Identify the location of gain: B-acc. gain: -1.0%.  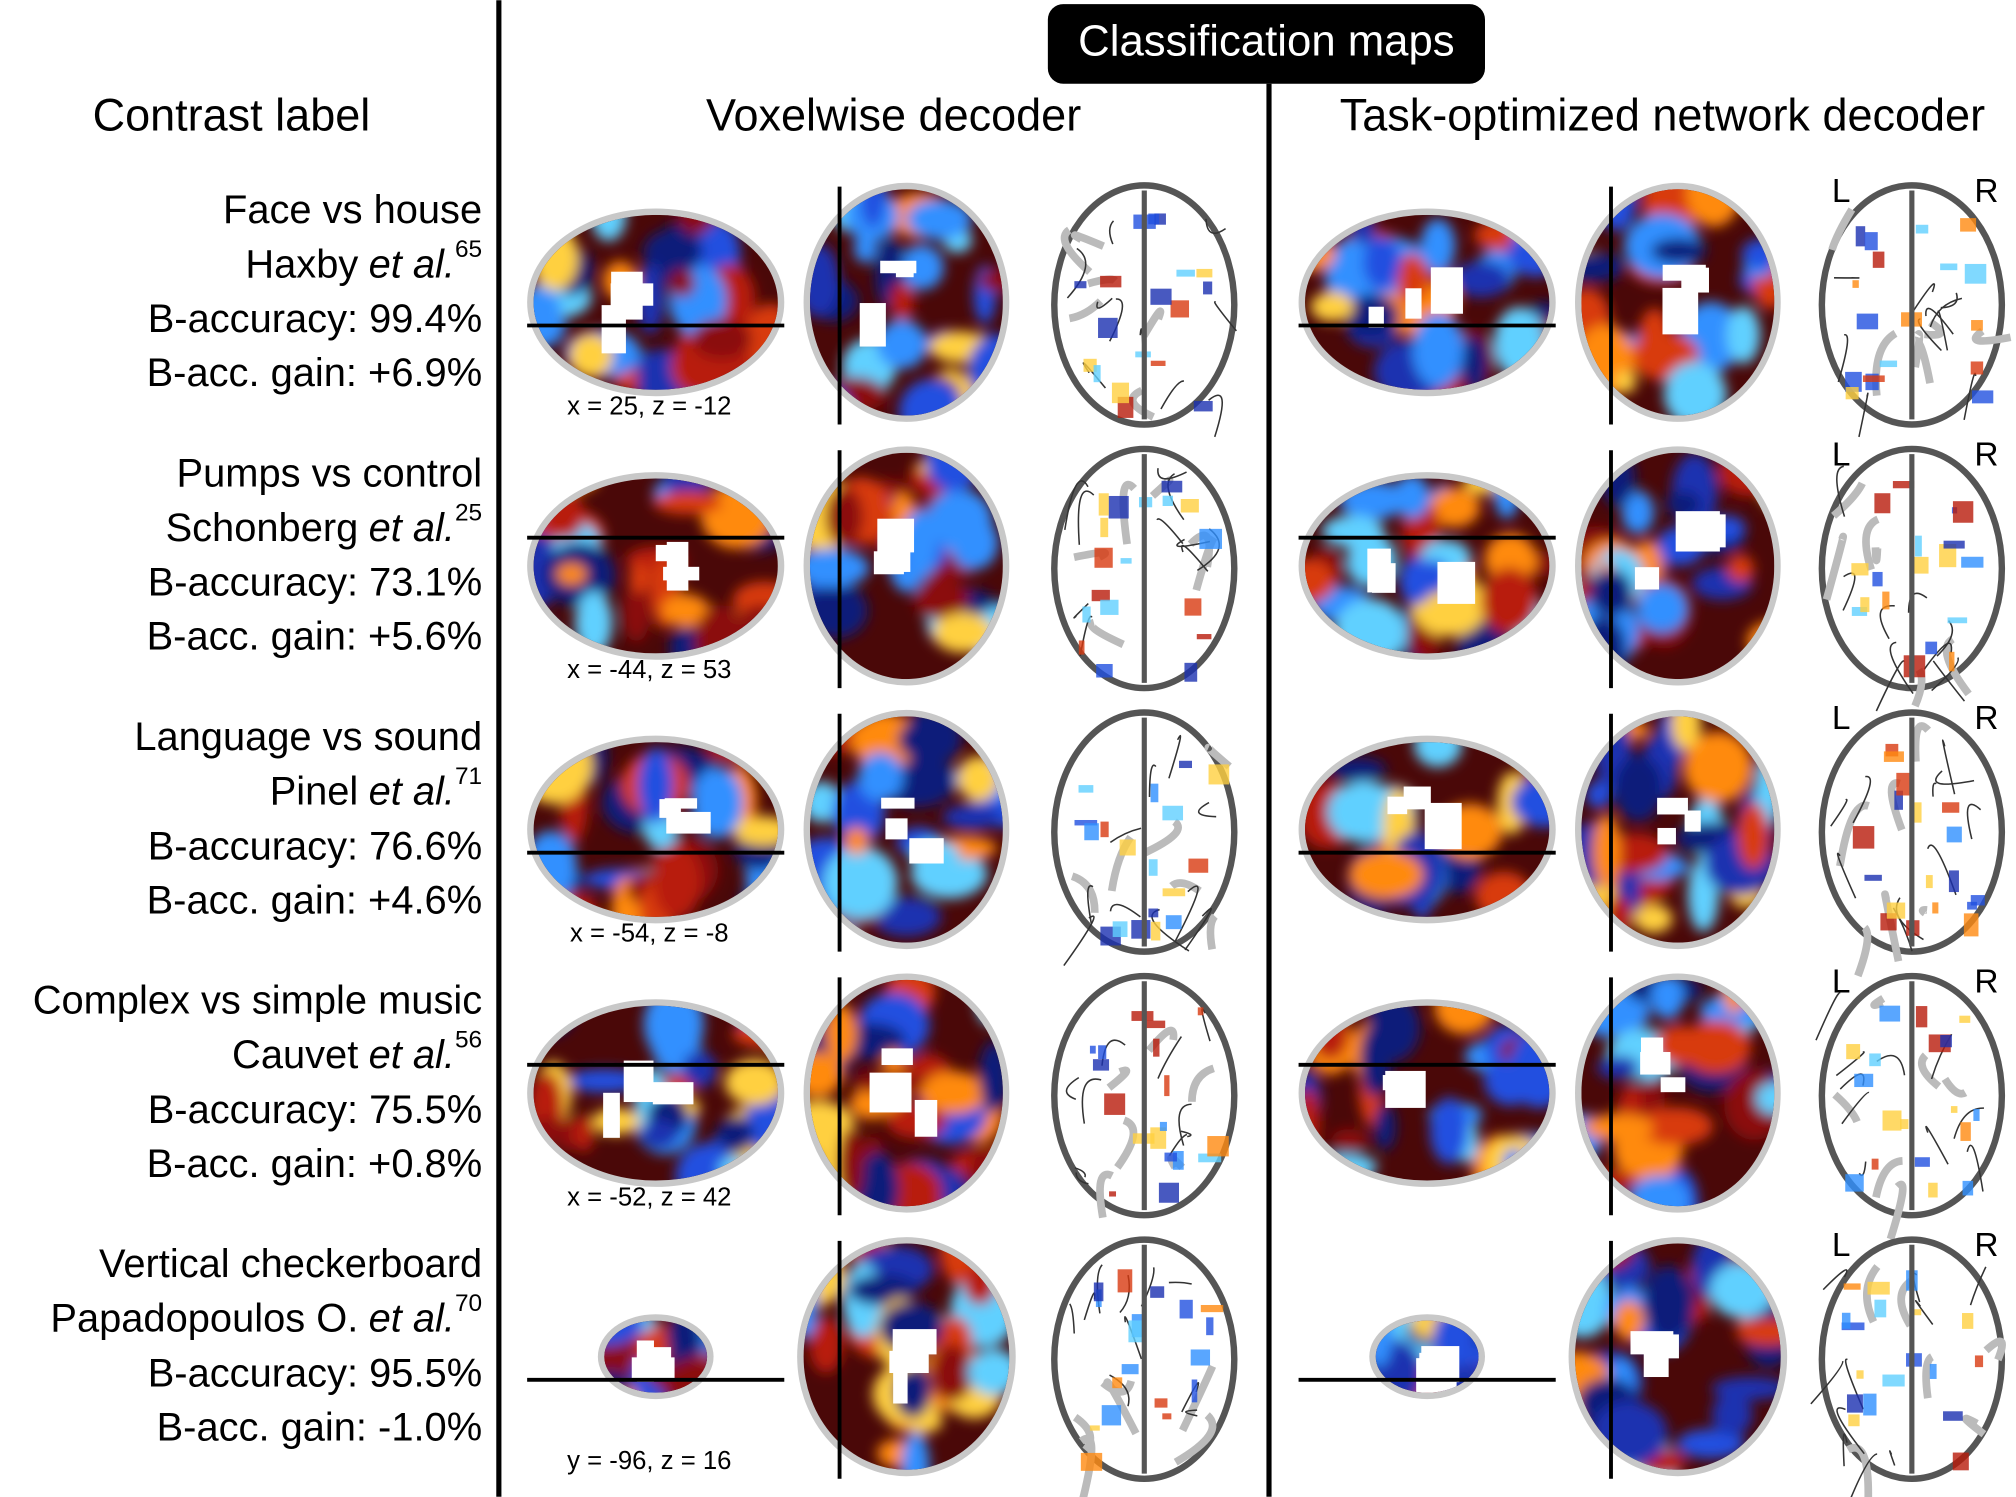
(320, 1427).